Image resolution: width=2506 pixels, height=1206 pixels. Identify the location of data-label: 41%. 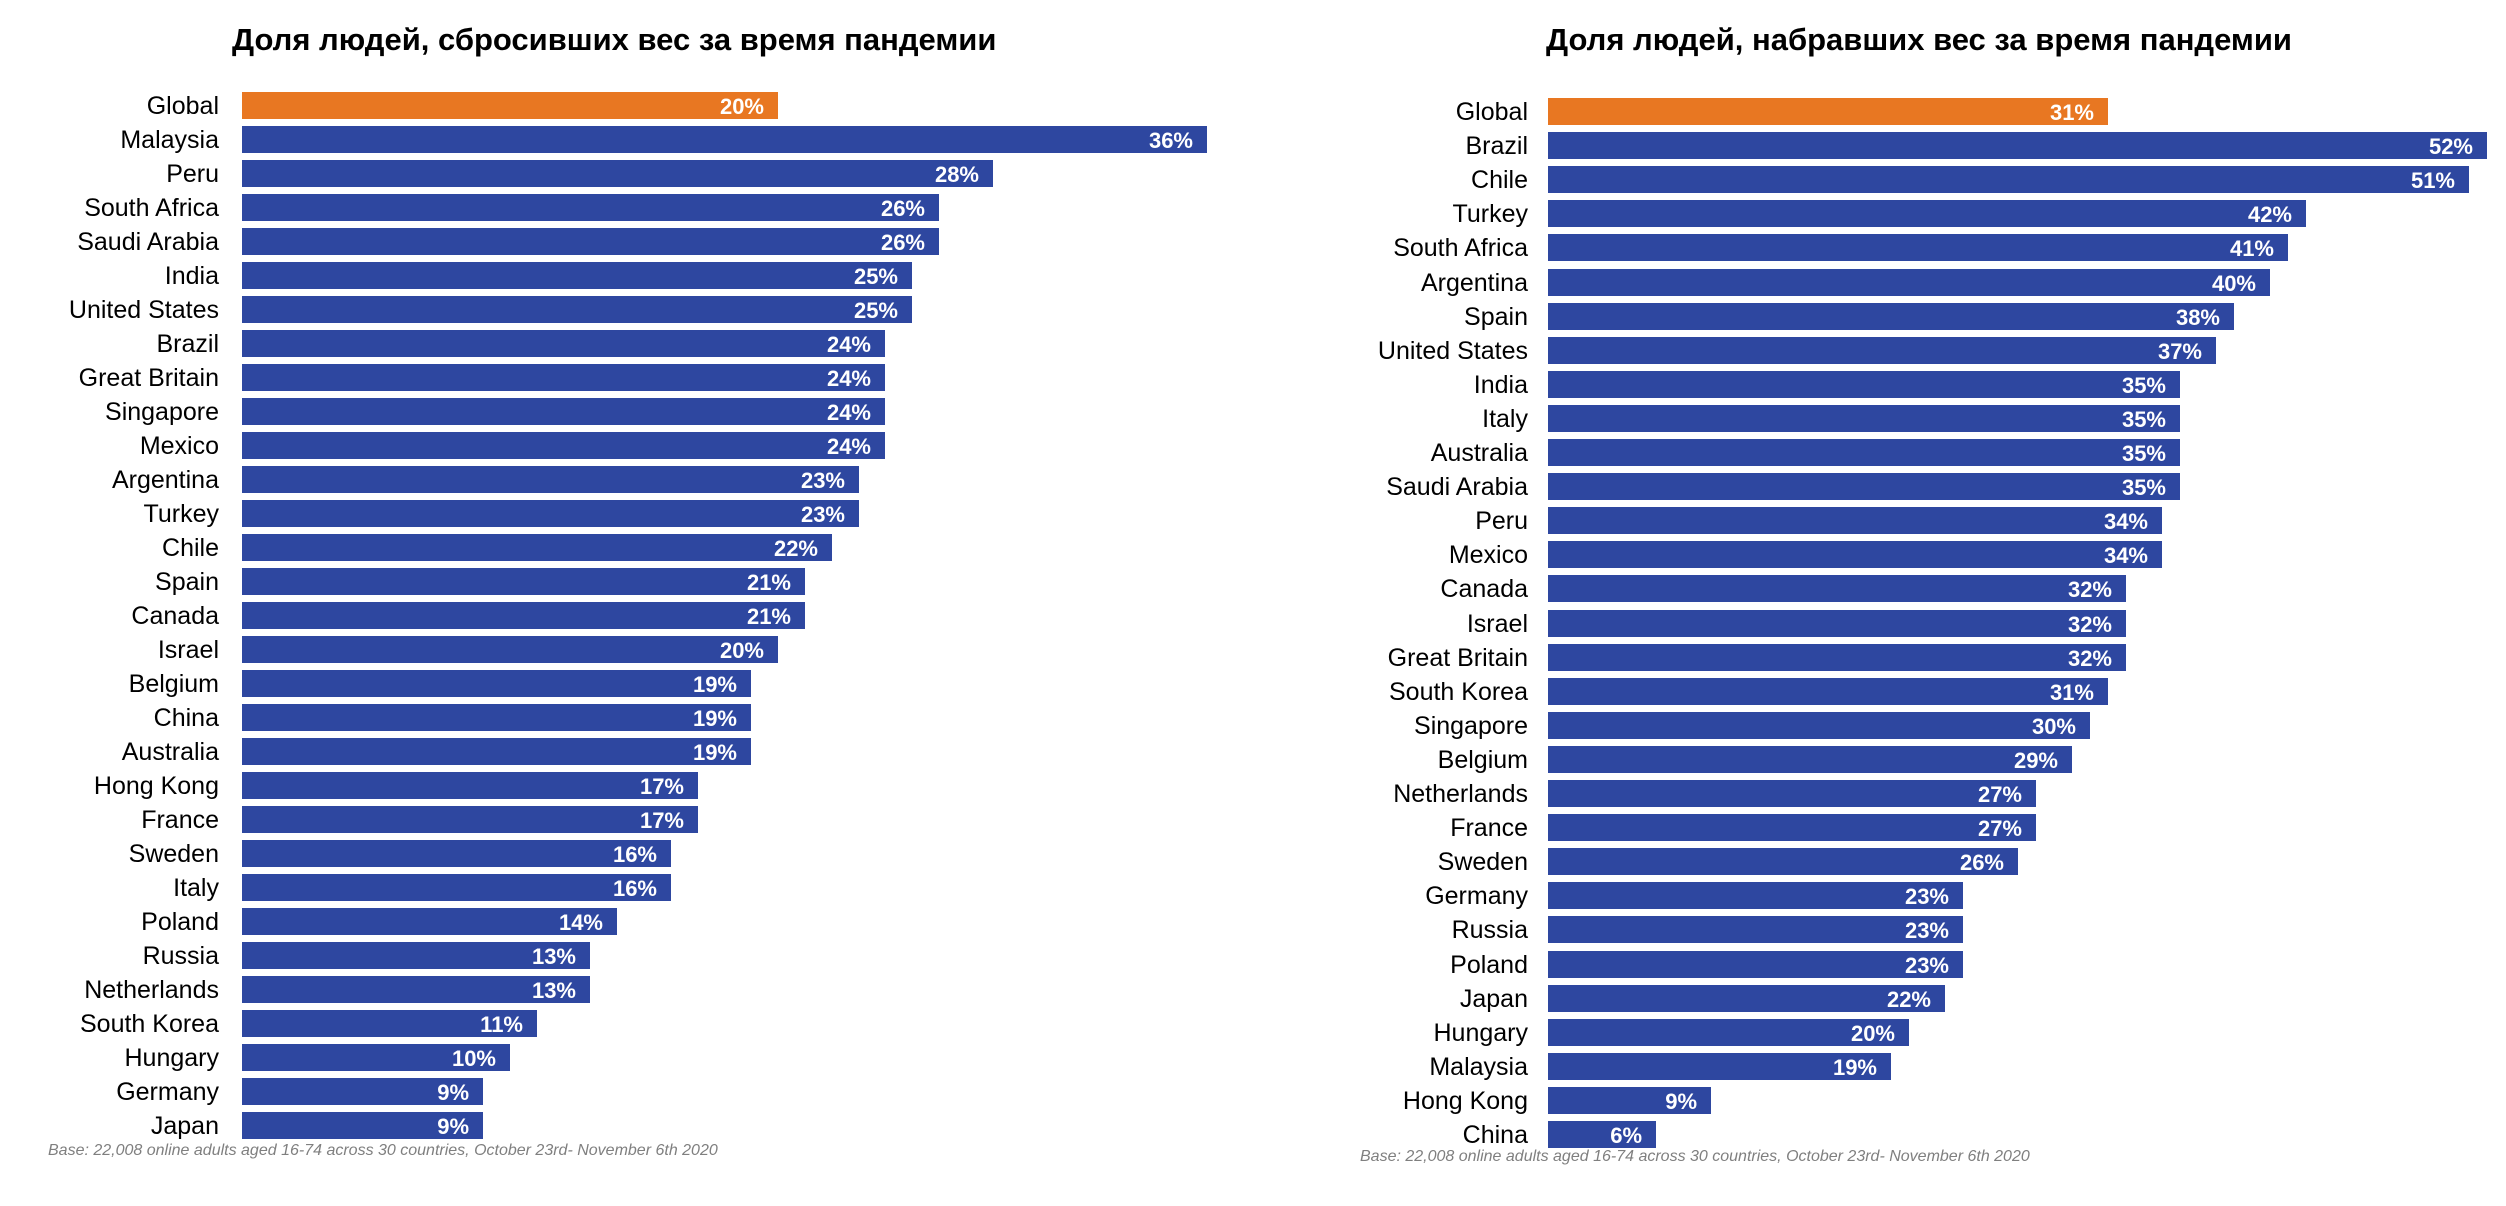
(2251, 249).